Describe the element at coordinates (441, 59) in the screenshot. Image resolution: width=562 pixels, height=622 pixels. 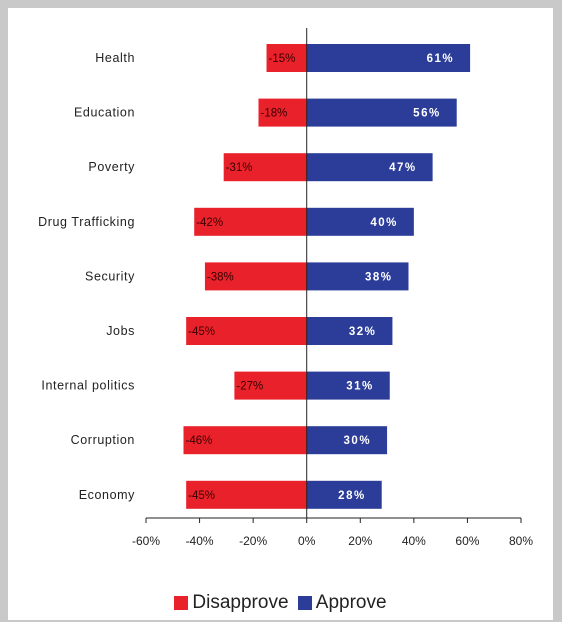
I see `data-label-approve-health: 61%` at that location.